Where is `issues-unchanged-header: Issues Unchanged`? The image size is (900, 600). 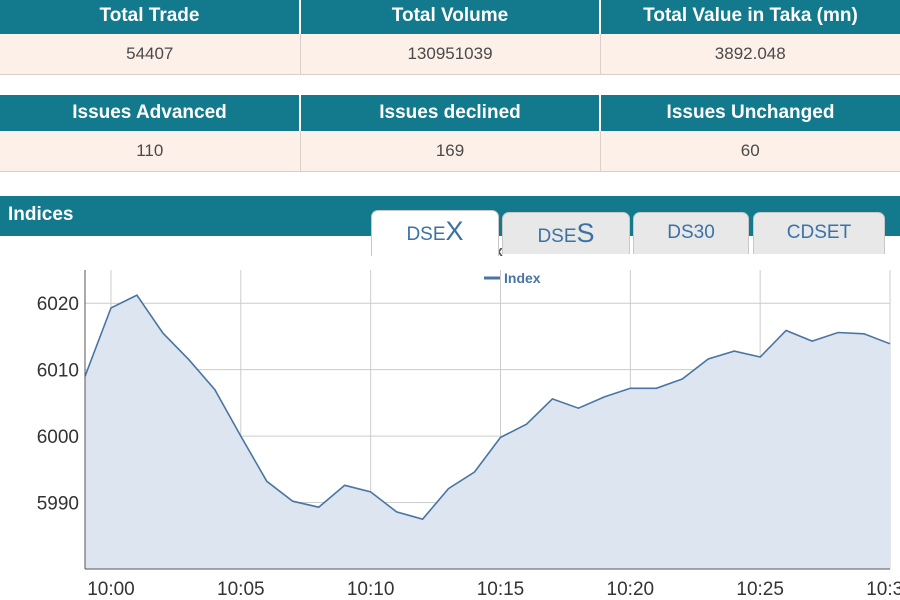 issues-unchanged-header: Issues Unchanged is located at coordinates (750, 113).